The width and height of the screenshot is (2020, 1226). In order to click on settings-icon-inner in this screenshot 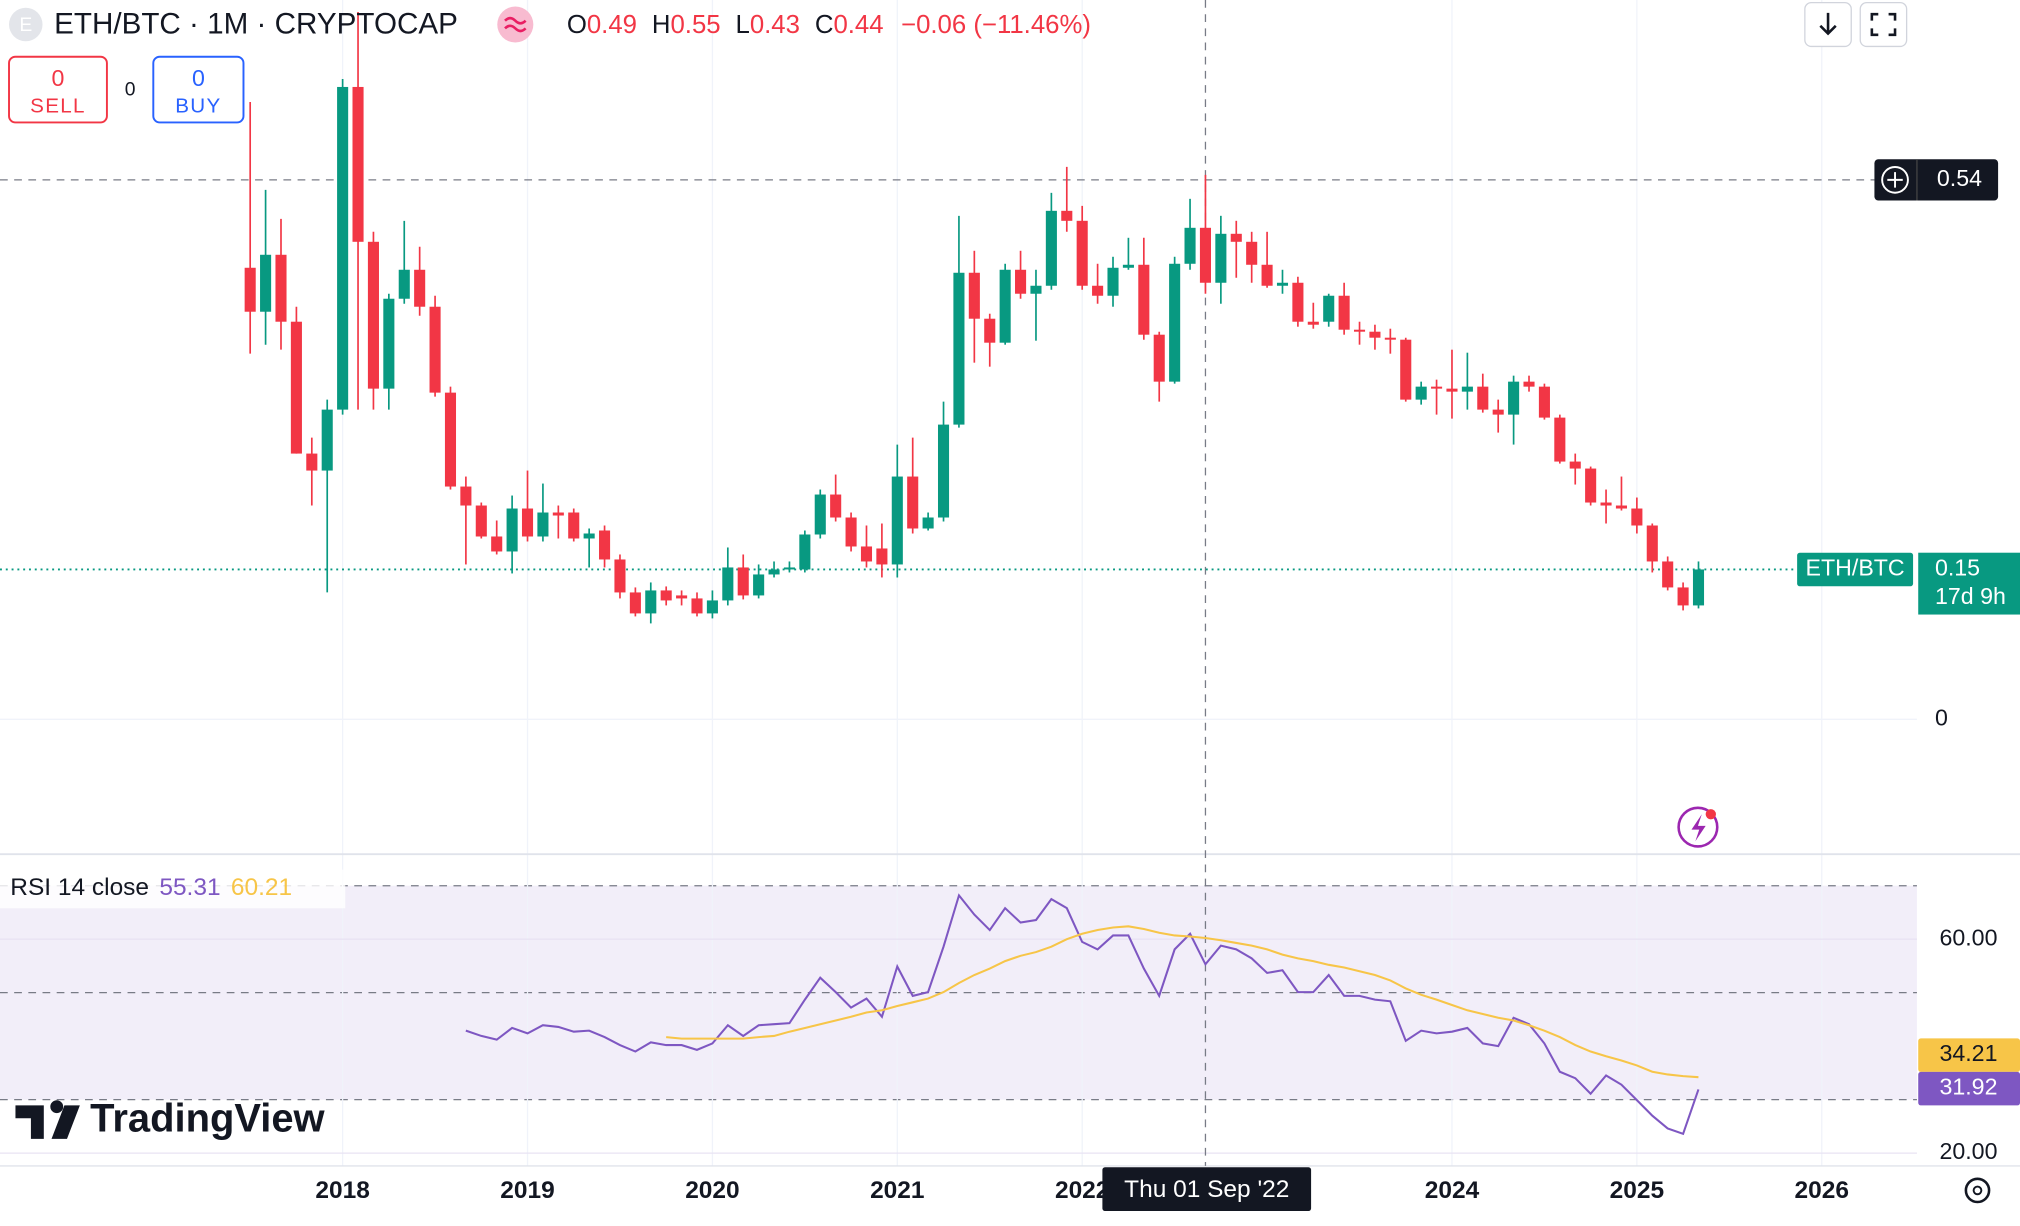, I will do `click(1977, 1190)`.